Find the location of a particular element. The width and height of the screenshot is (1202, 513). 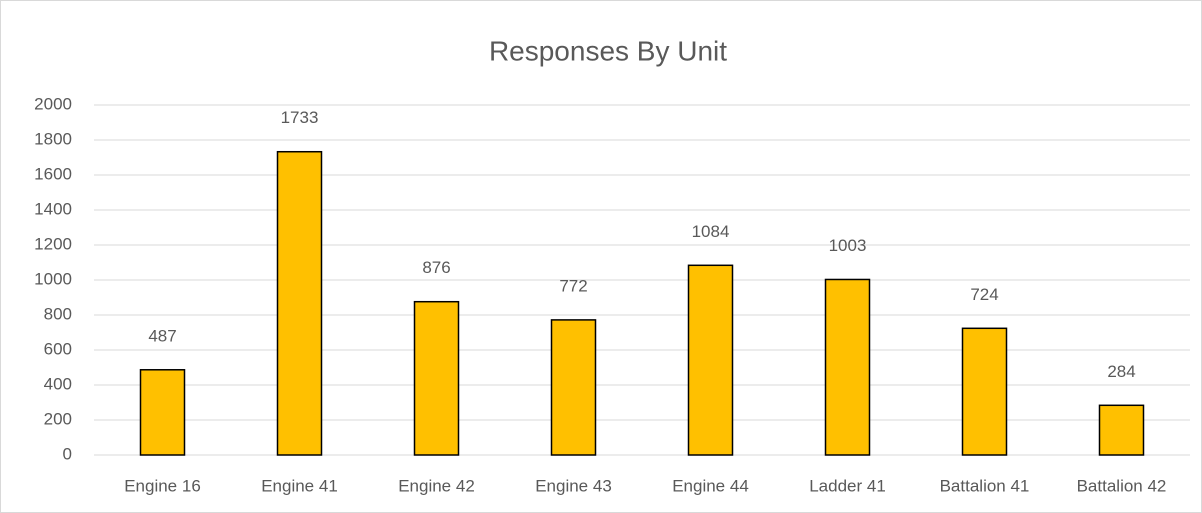

x-tick-label: Ladder 41 is located at coordinates (847, 485).